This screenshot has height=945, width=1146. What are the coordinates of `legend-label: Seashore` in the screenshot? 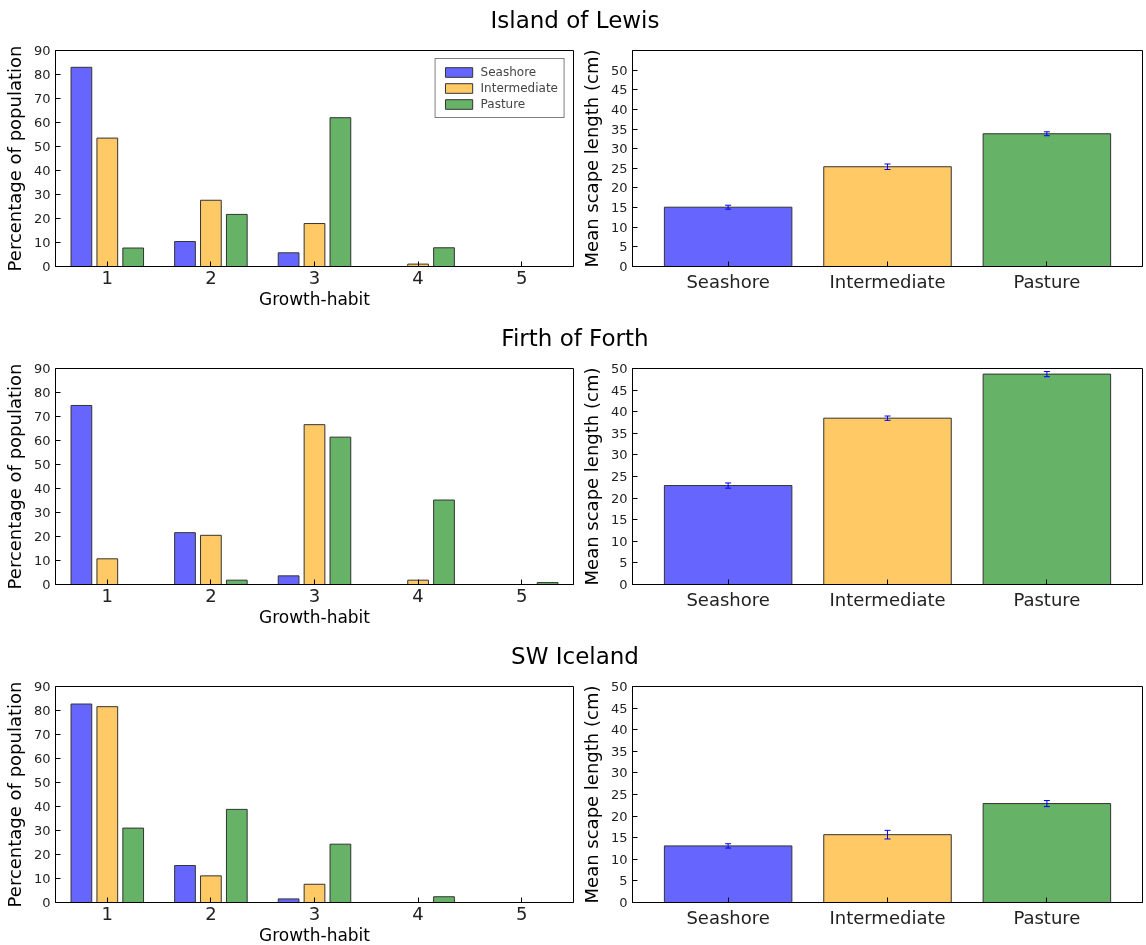 It's located at (508, 72).